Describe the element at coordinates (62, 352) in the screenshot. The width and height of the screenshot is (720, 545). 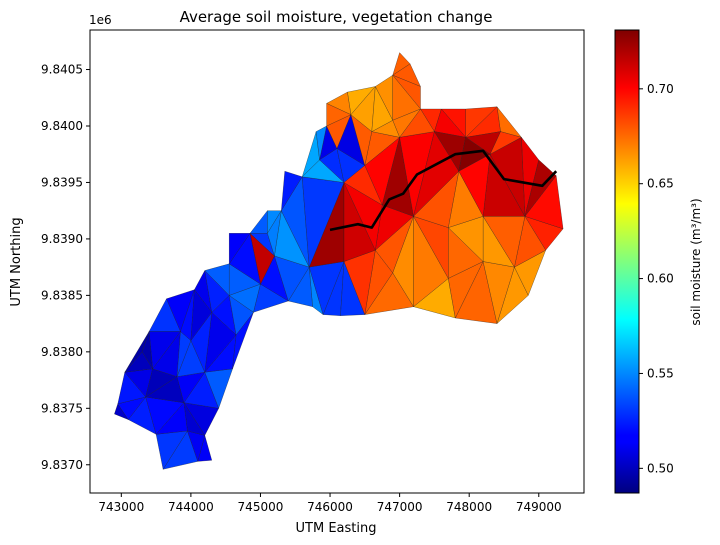
I see `y-tick-label: 9.8380` at that location.